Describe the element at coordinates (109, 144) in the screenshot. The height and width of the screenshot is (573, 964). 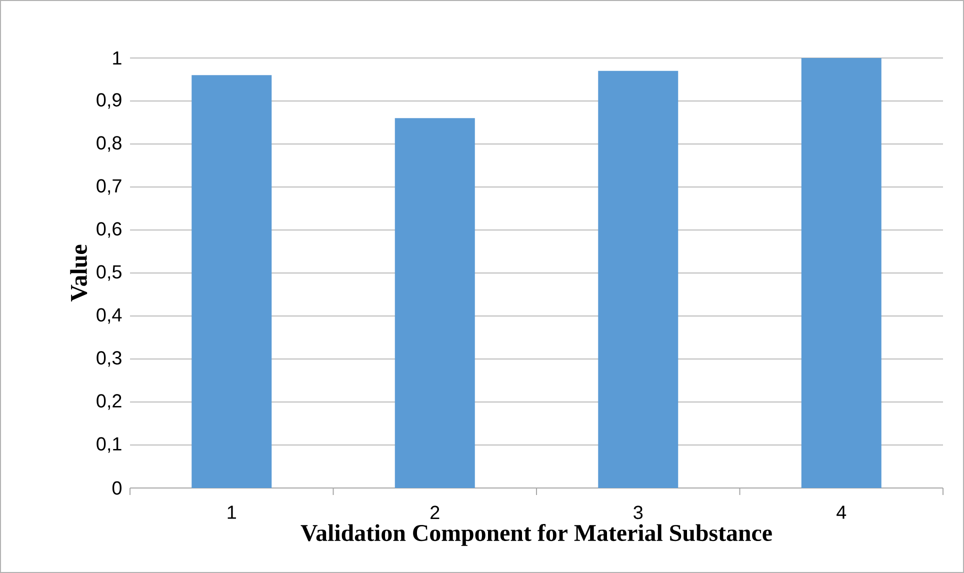
I see `y-tick-label: 0,8` at that location.